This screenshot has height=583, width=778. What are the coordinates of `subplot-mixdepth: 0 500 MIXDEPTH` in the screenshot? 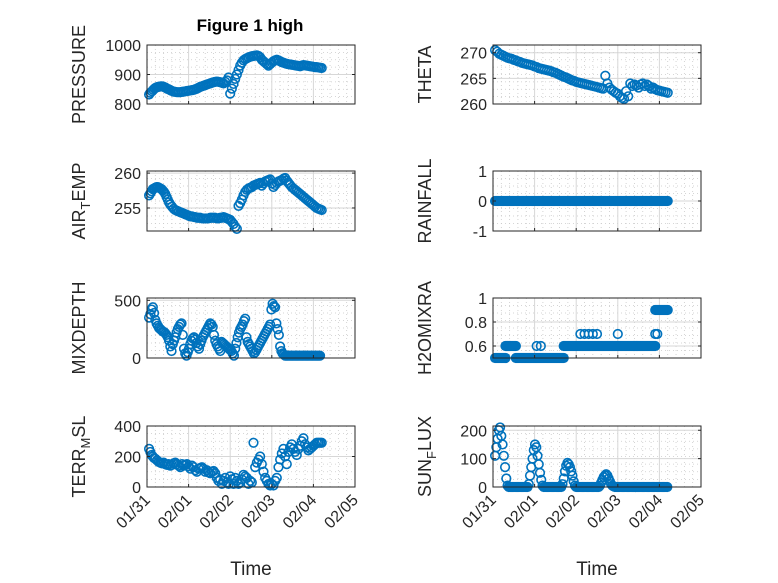 It's located at (212, 328).